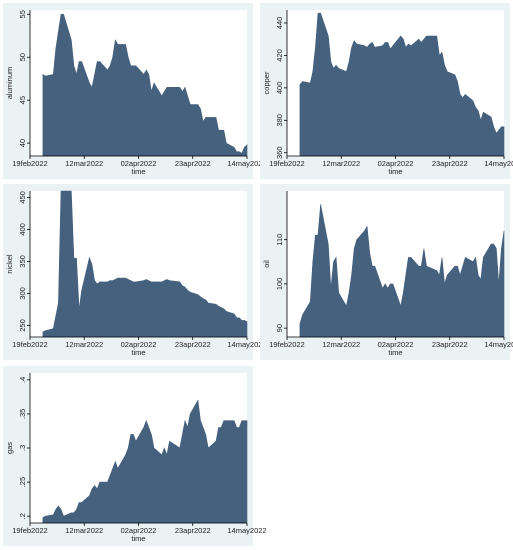 Image resolution: width=513 pixels, height=550 pixels. I want to click on copper-ytick-label: 360, so click(279, 152).